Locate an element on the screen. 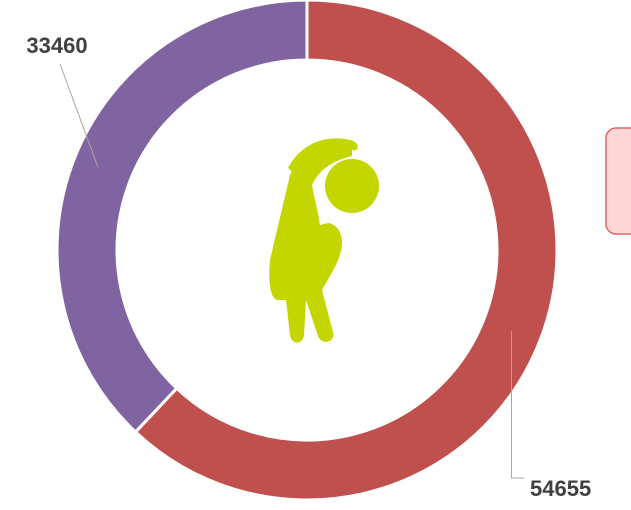 The width and height of the screenshot is (631, 510). data-label: 33460 is located at coordinates (56, 45).